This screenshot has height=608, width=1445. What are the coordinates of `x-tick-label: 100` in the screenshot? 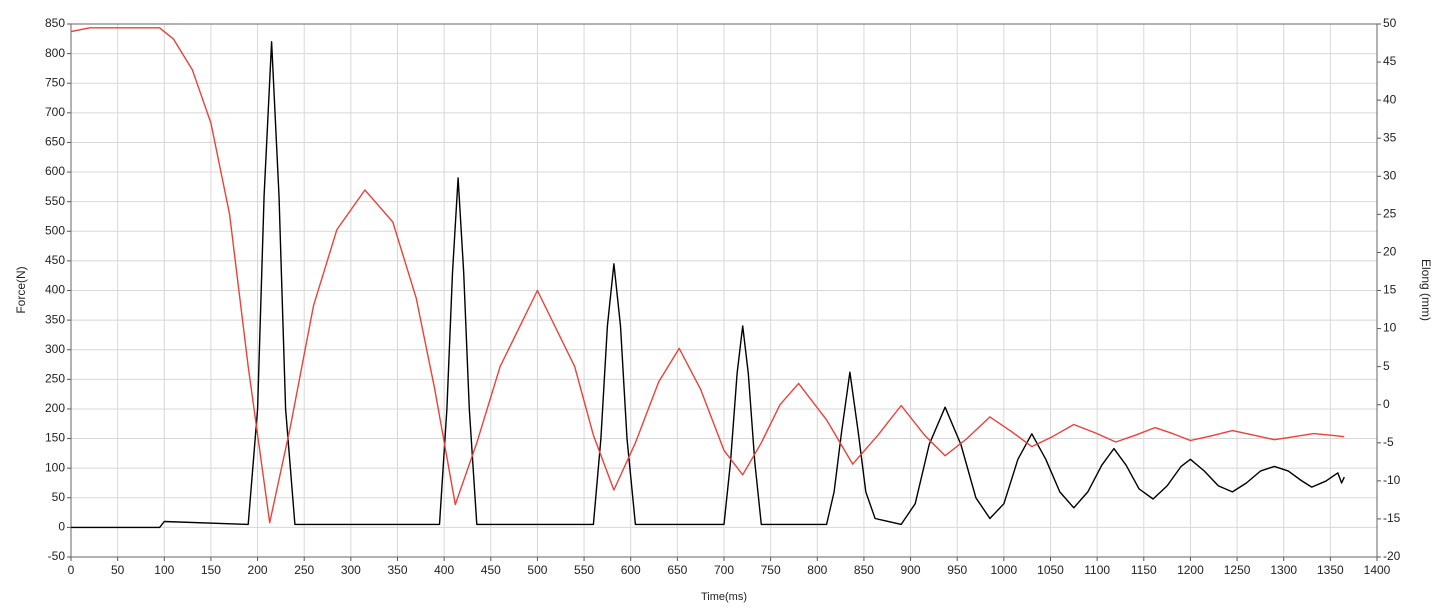 It's located at (164, 570).